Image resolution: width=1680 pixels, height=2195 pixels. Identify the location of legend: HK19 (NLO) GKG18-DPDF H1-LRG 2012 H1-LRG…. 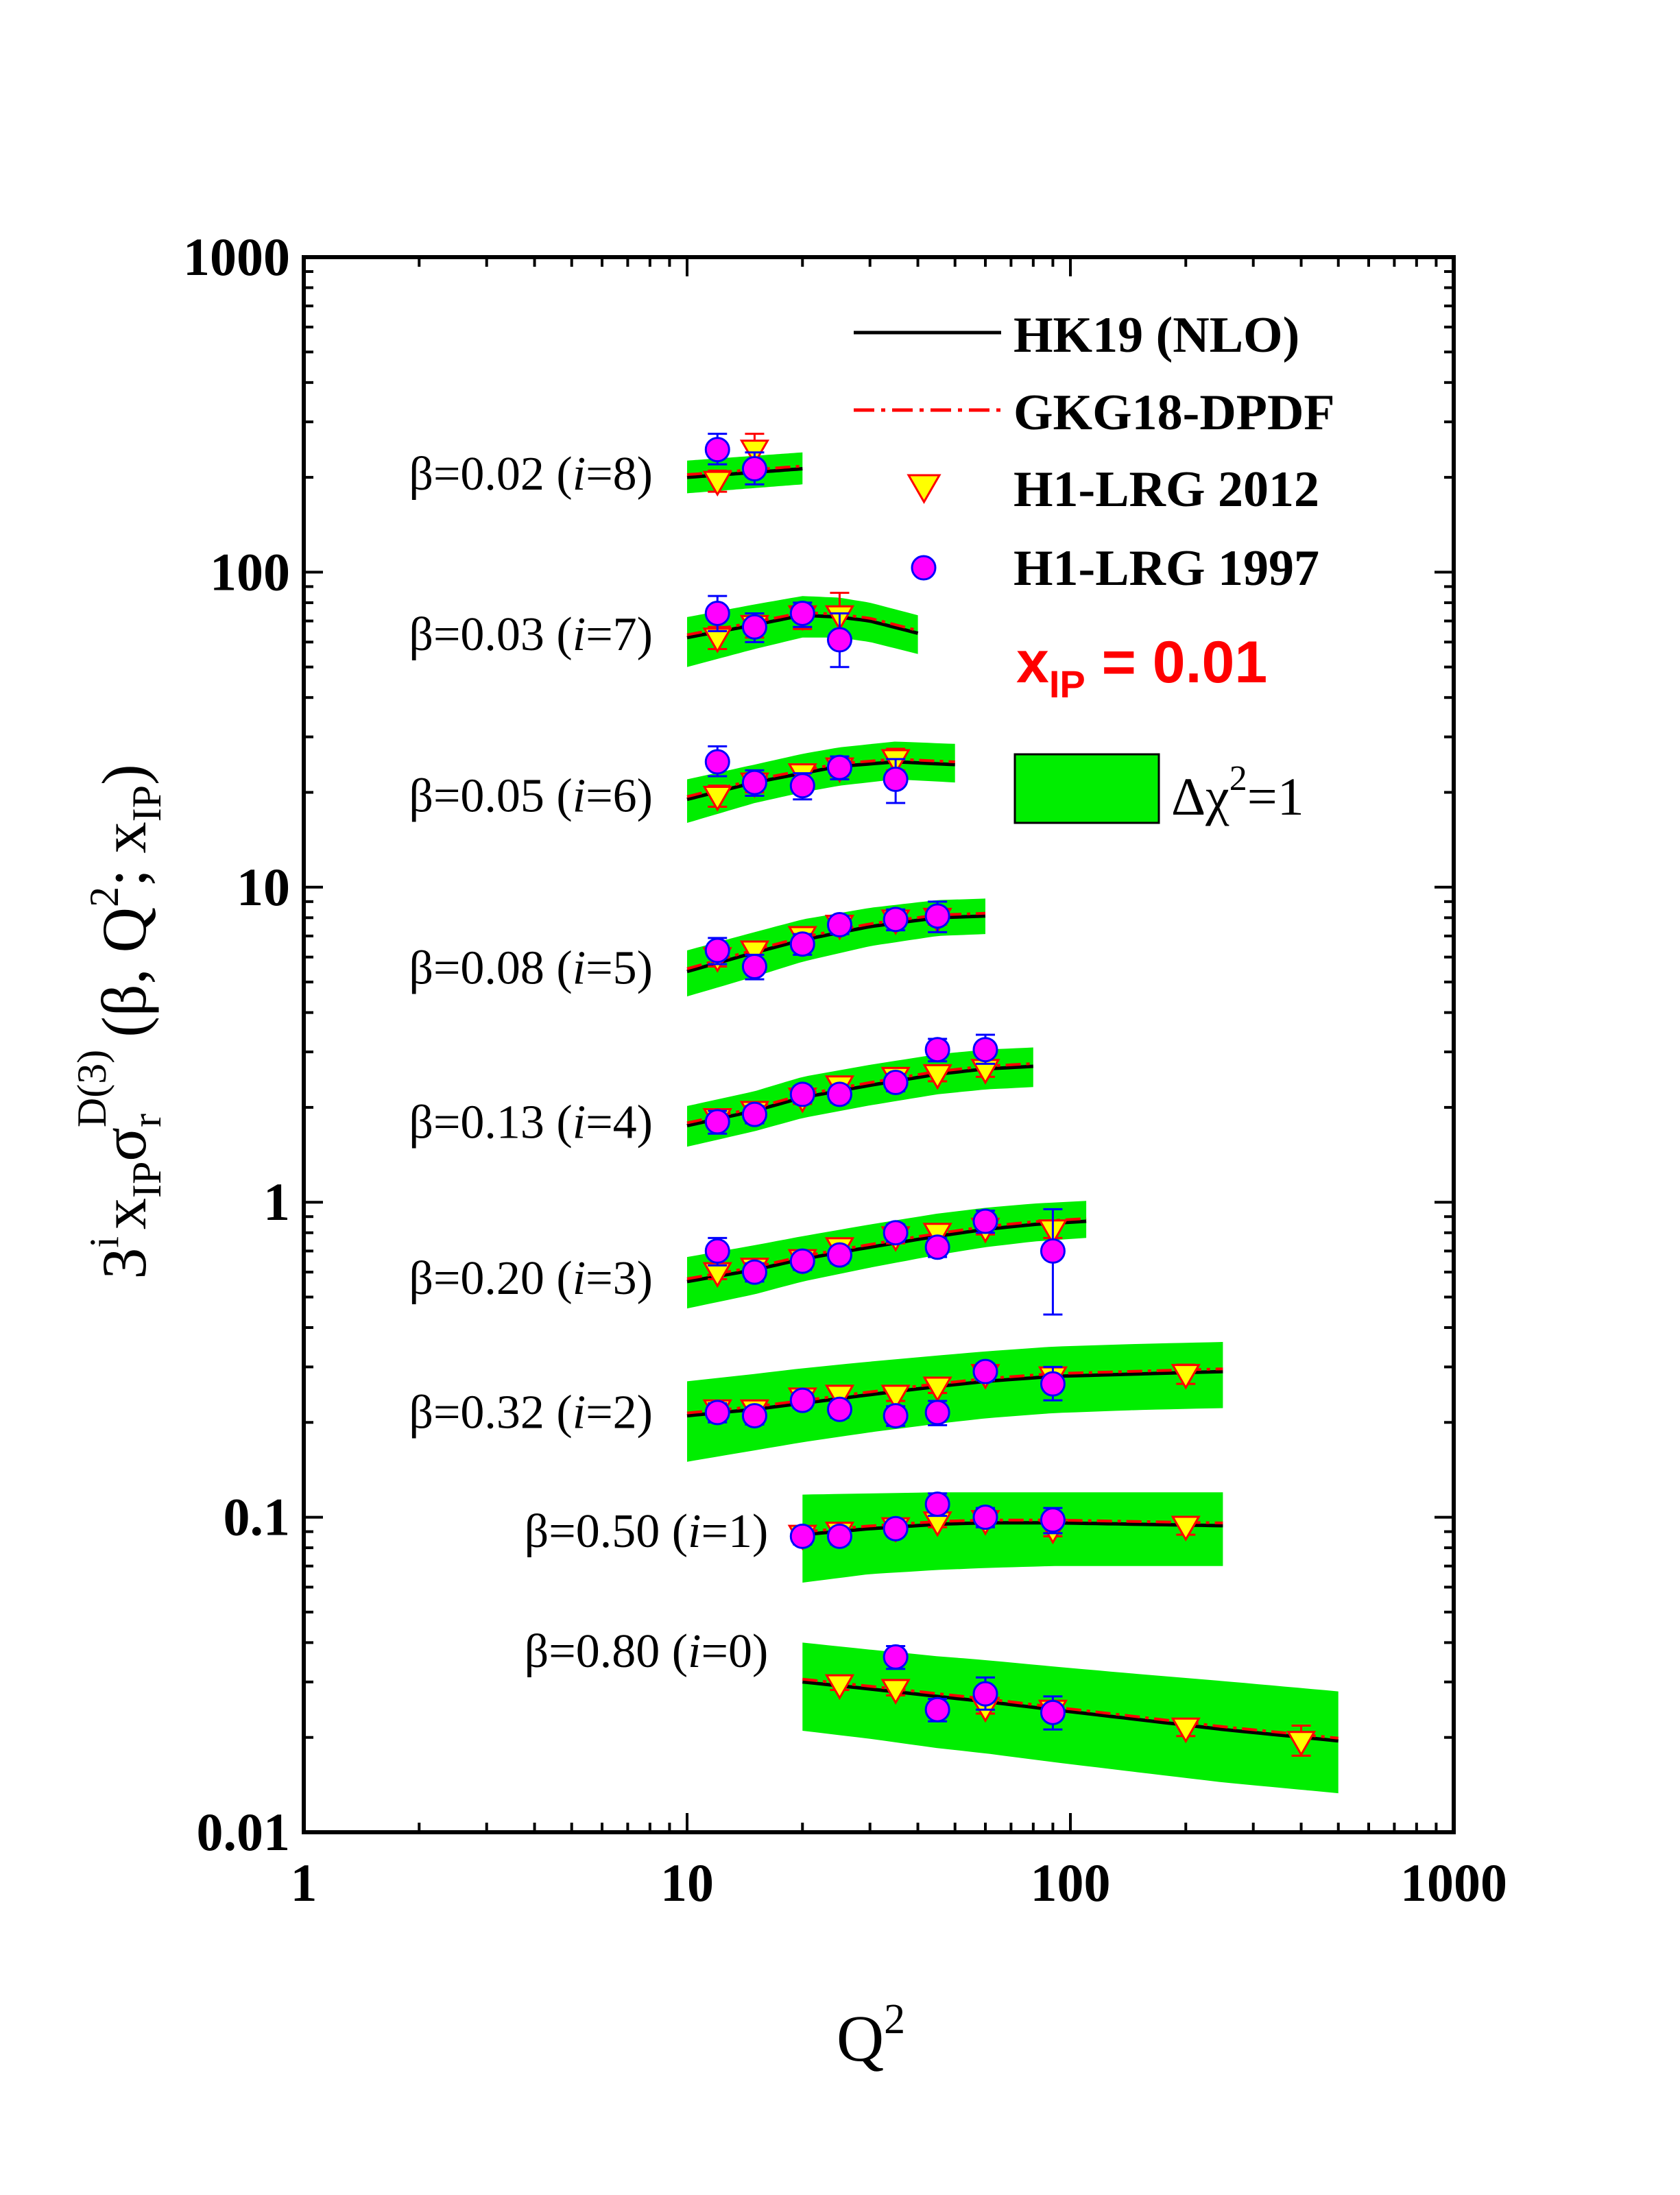
(1094, 566).